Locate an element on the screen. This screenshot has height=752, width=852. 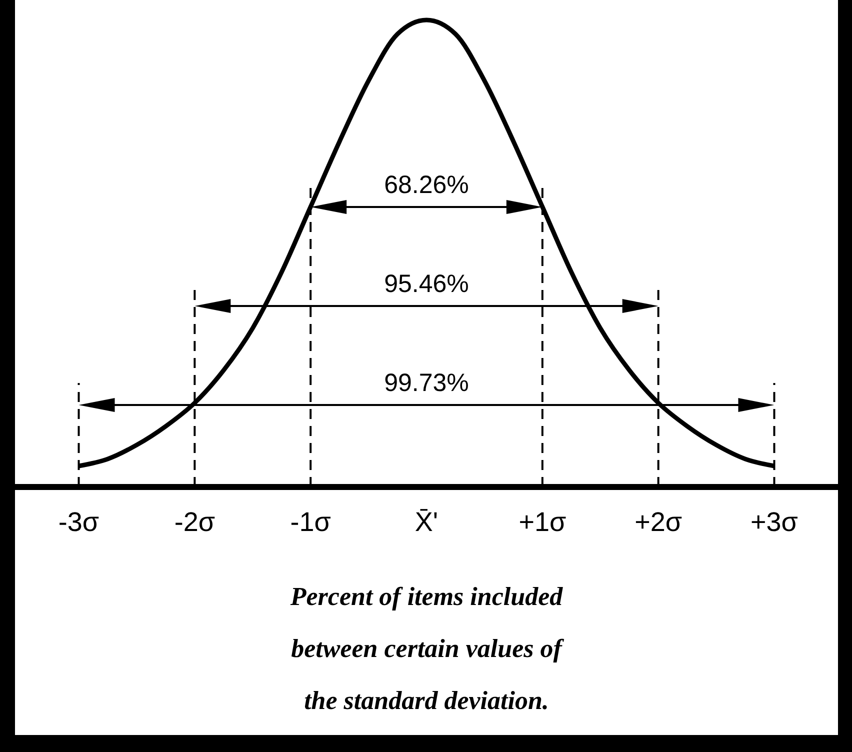
x-tick-label: +3σ is located at coordinates (774, 522).